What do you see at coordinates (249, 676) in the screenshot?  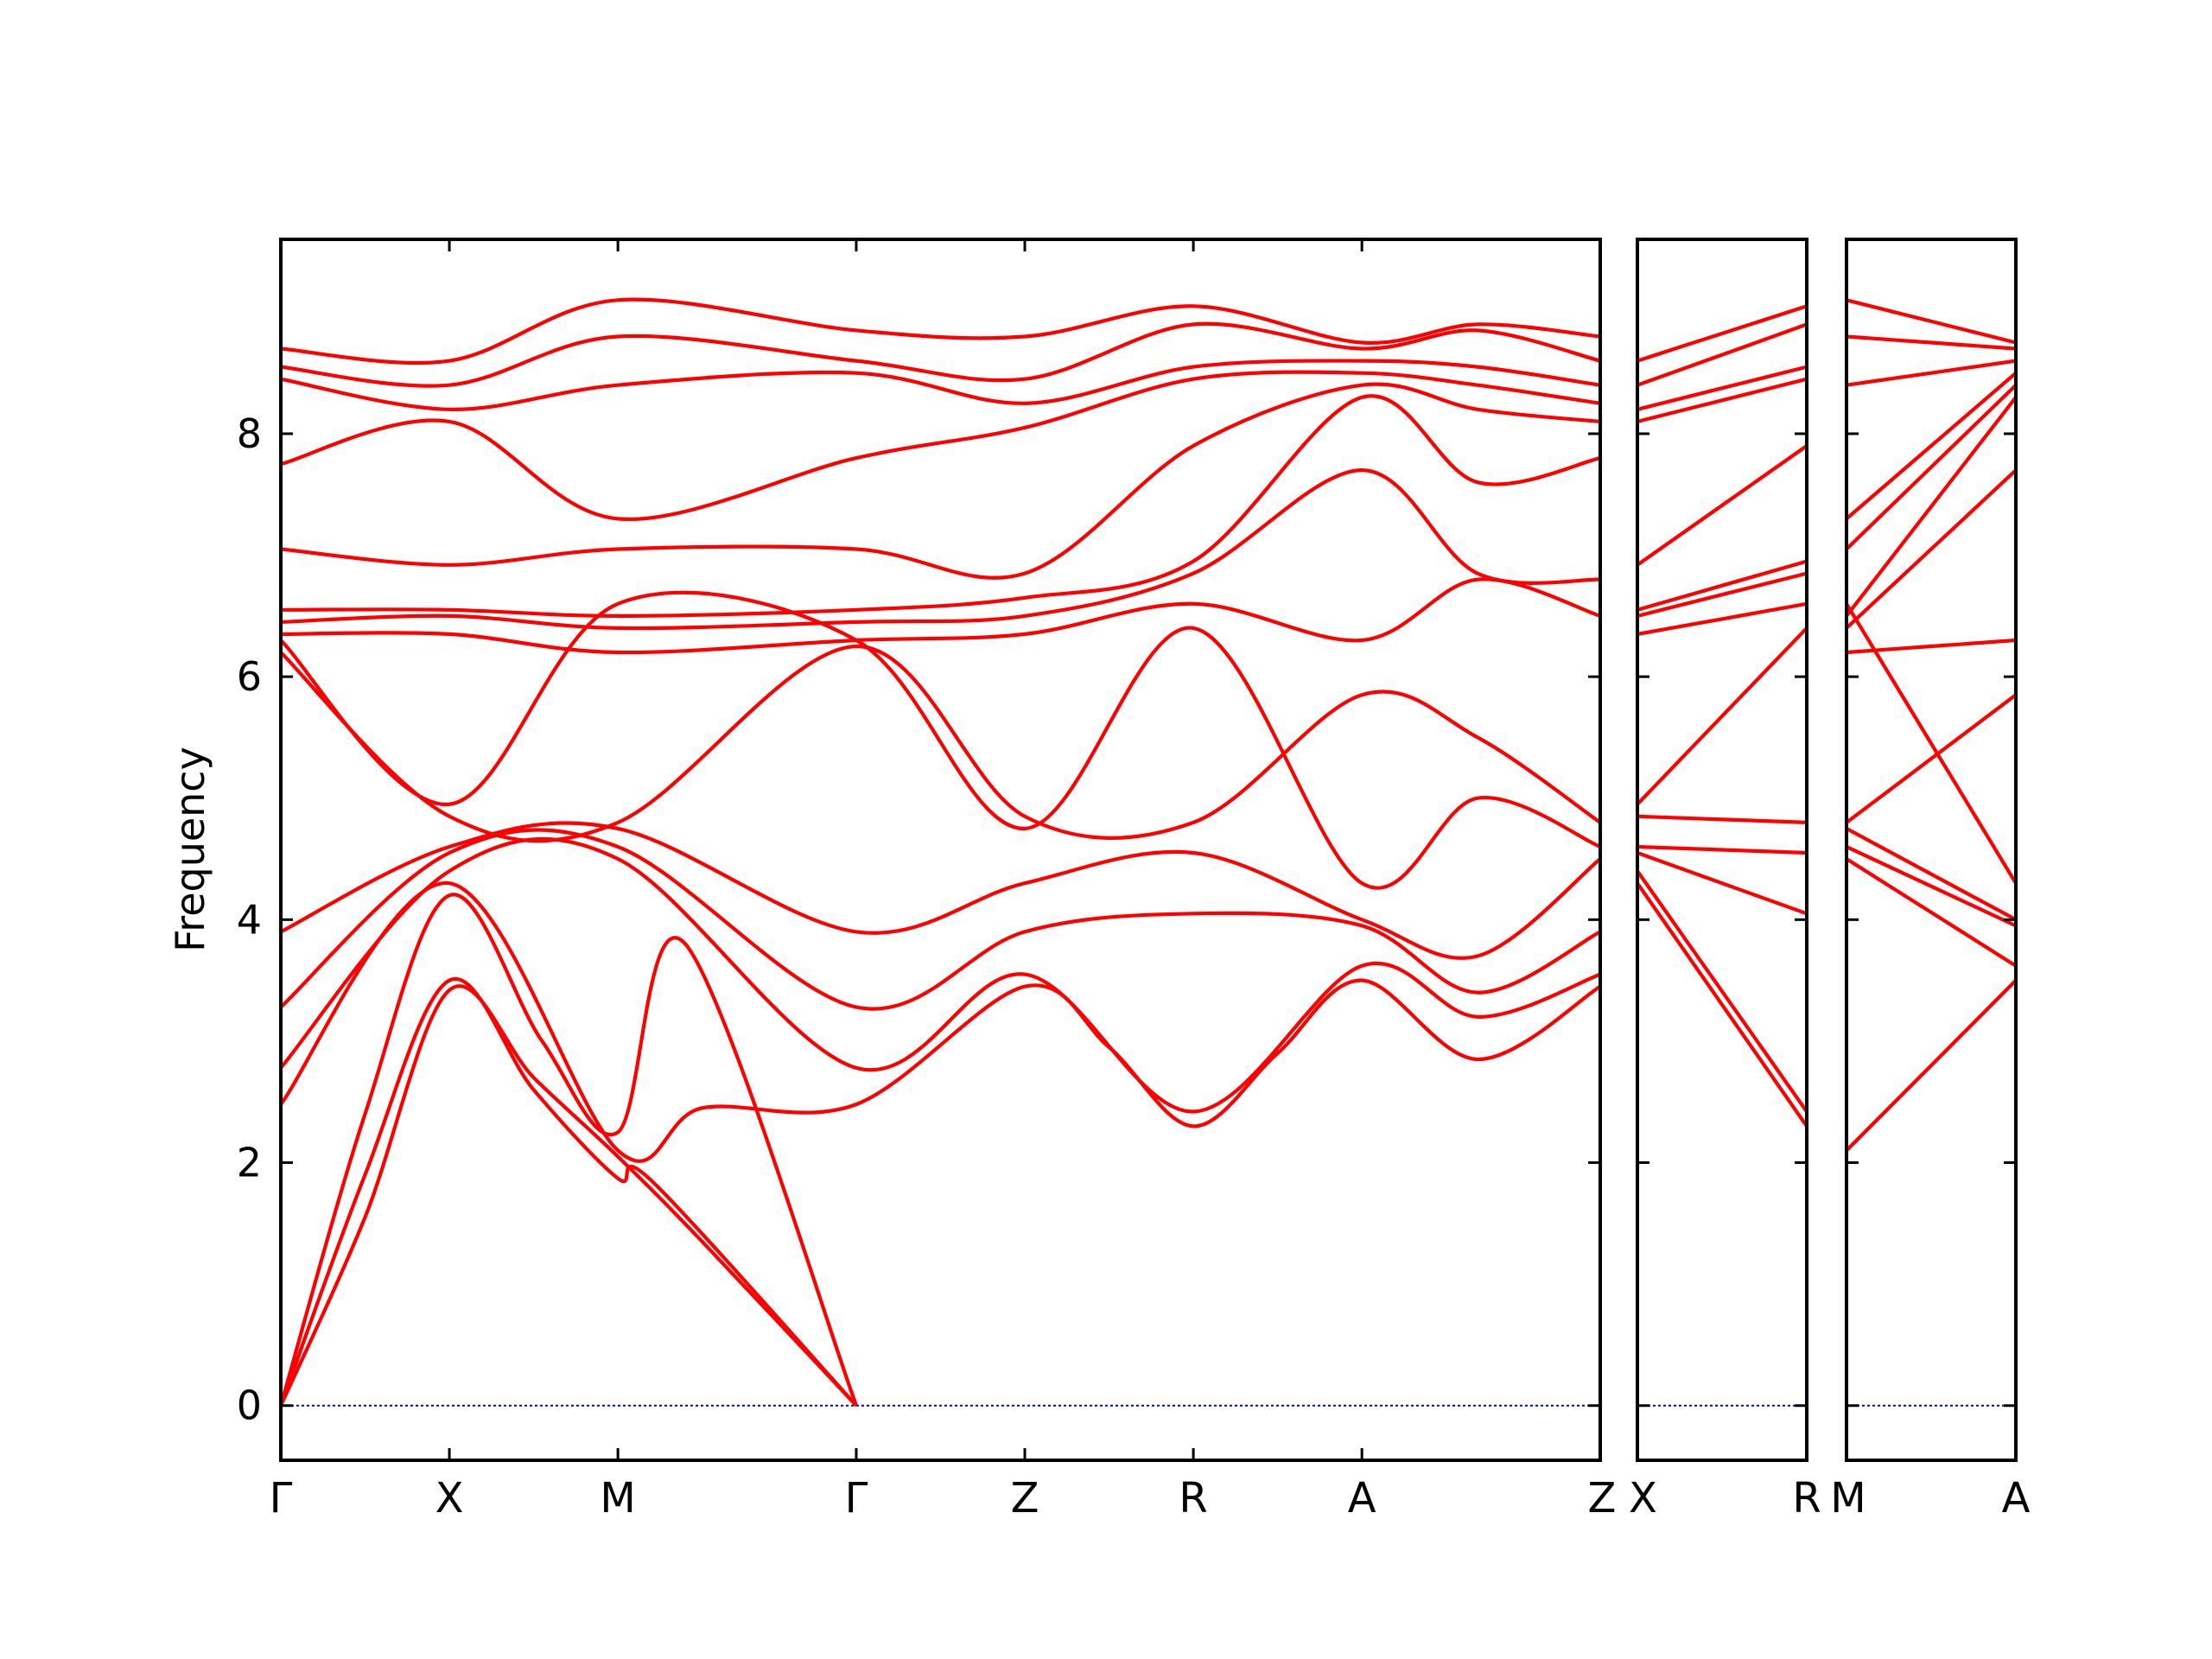 I see `y-tick-label: 6` at bounding box center [249, 676].